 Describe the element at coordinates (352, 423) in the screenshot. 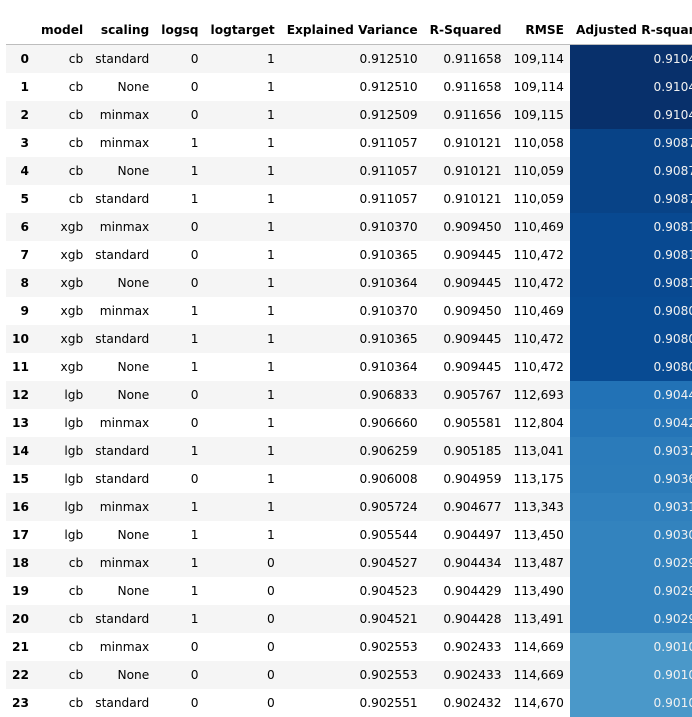

I see `explained-variance-cell: 0.906660` at that location.